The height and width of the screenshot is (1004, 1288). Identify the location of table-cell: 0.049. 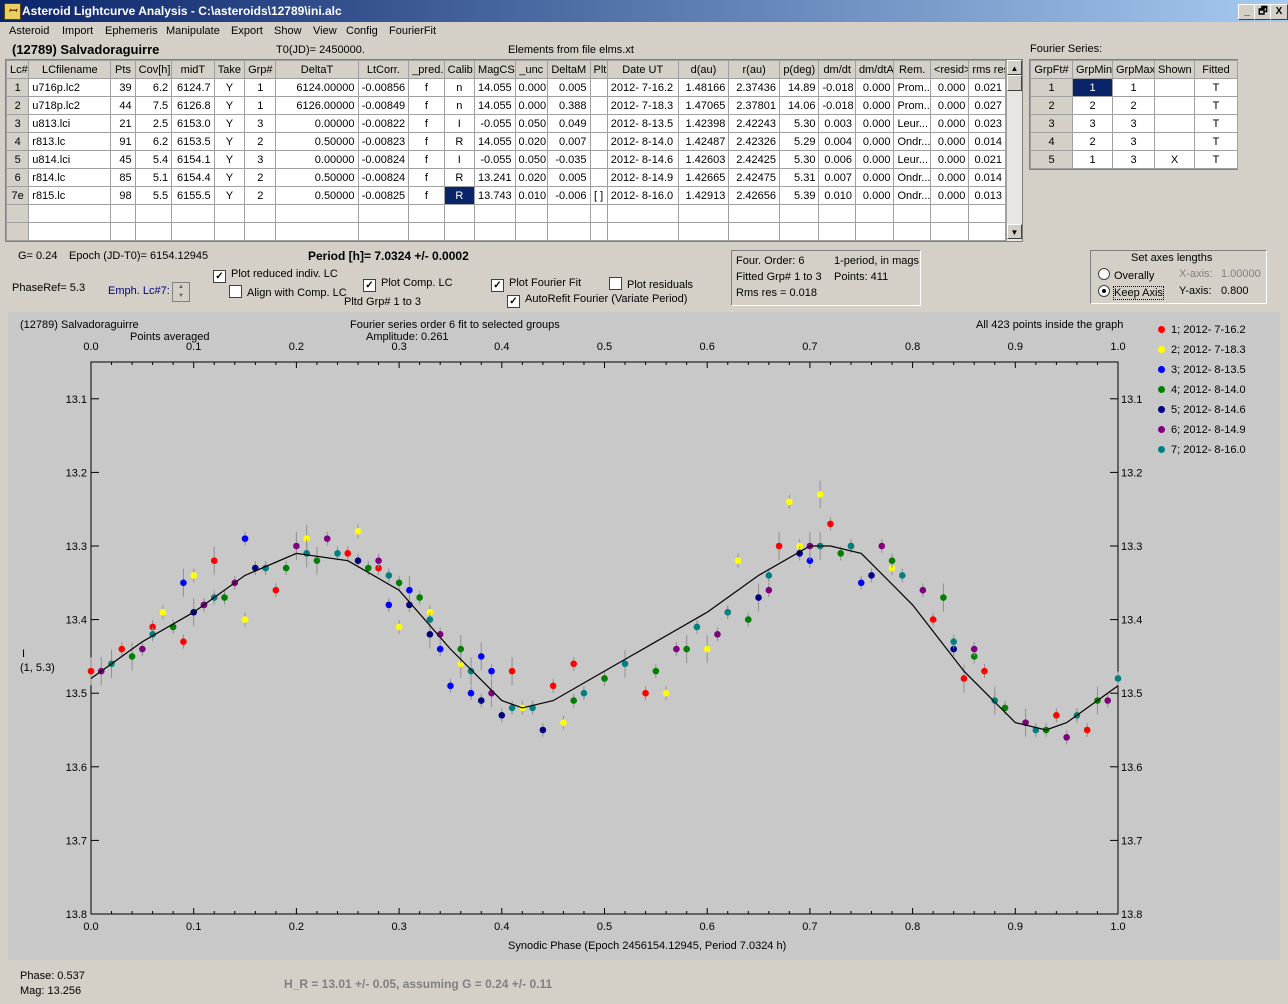
(568, 123).